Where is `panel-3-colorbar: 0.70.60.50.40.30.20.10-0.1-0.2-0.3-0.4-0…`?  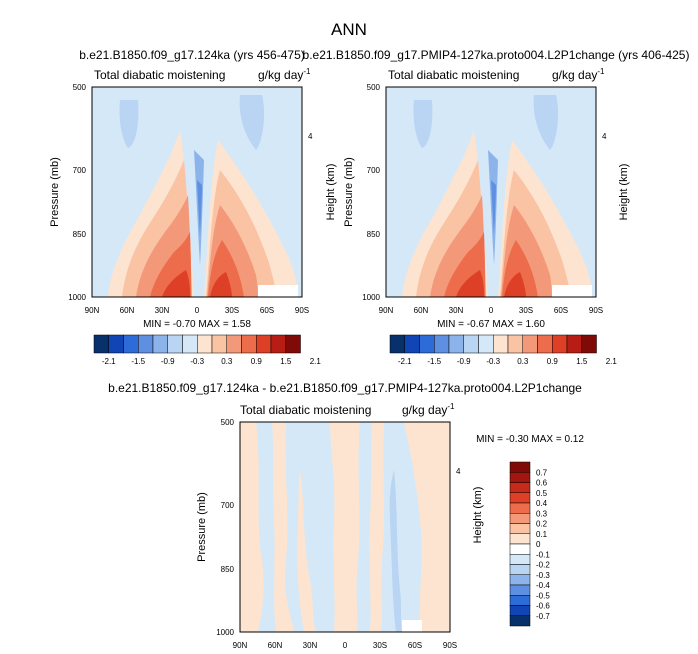
panel-3-colorbar: 0.70.60.50.40.30.20.10-0.1-0.2-0.3-0.4-0… is located at coordinates (529, 544).